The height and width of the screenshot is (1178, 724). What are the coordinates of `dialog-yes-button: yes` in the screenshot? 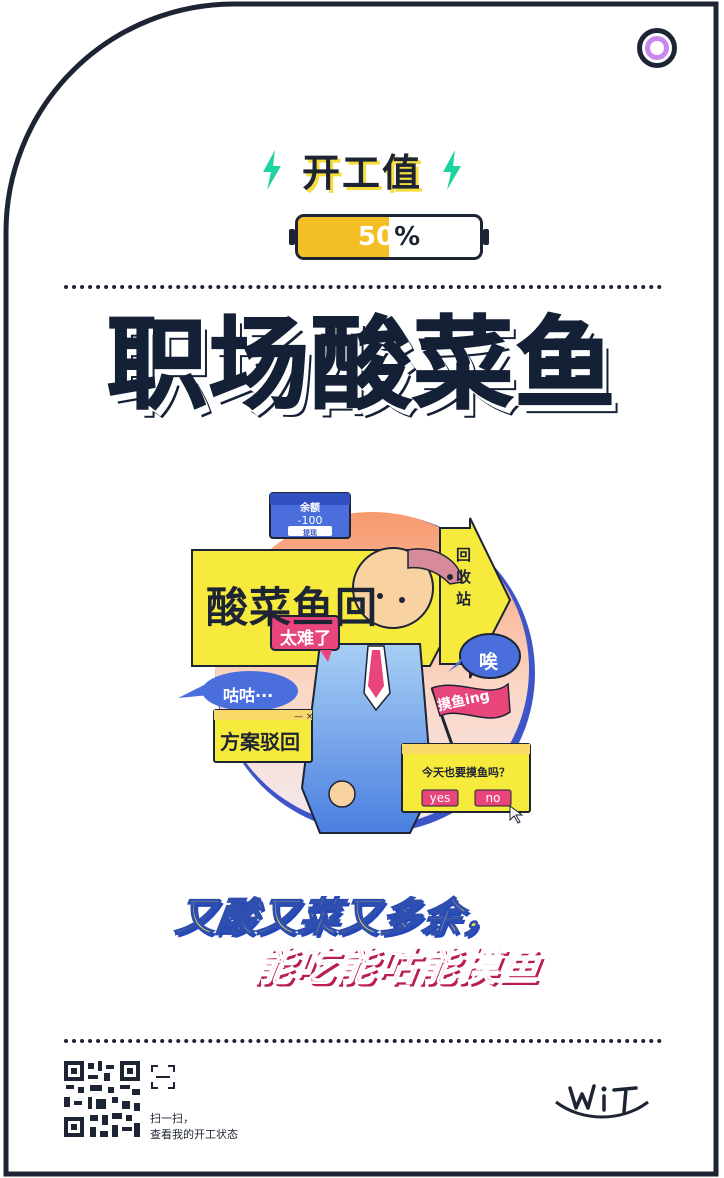 It's located at (440, 798).